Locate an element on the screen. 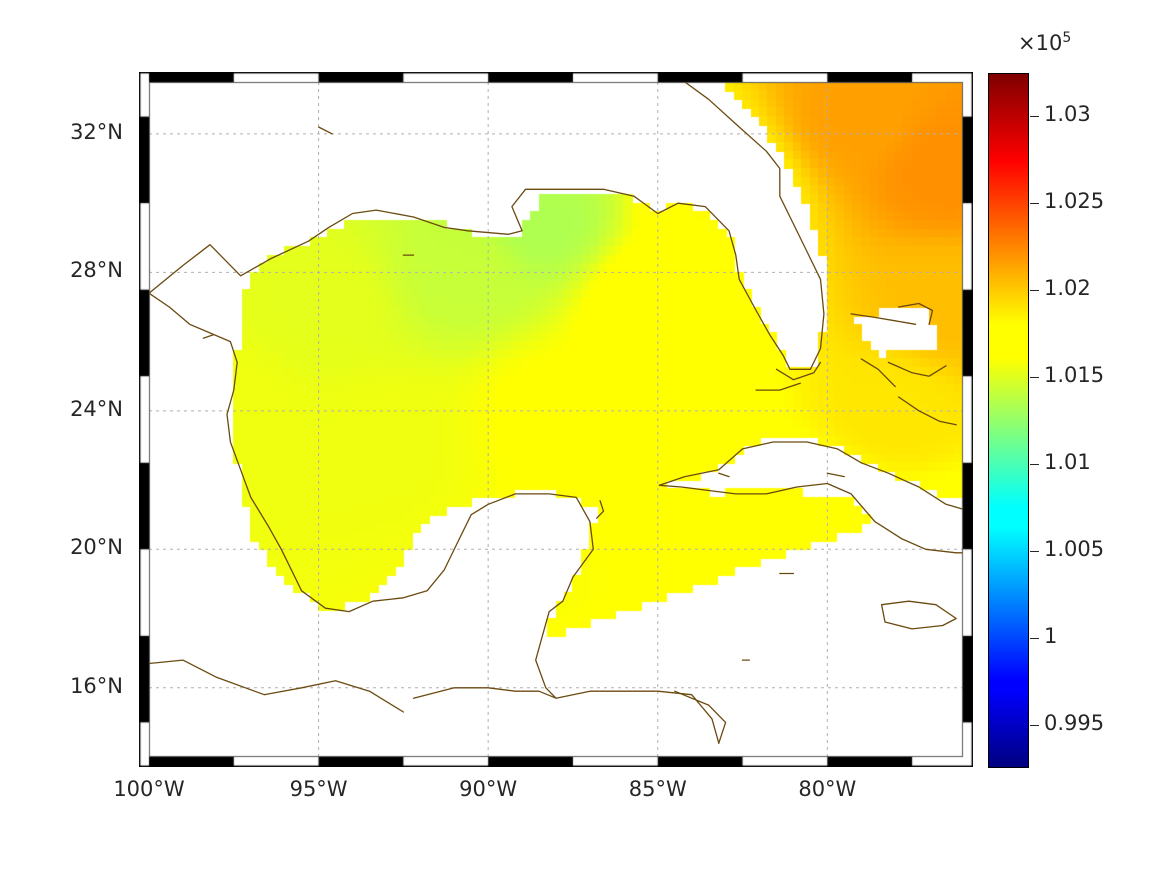 The height and width of the screenshot is (875, 1167). colorbar-tick-label: 1.03 is located at coordinates (1067, 114).